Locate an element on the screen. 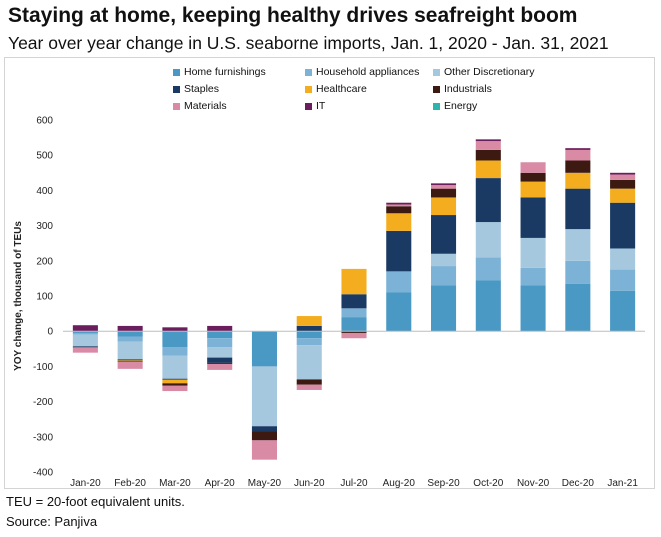  y-tick-label: 0 is located at coordinates (50, 332).